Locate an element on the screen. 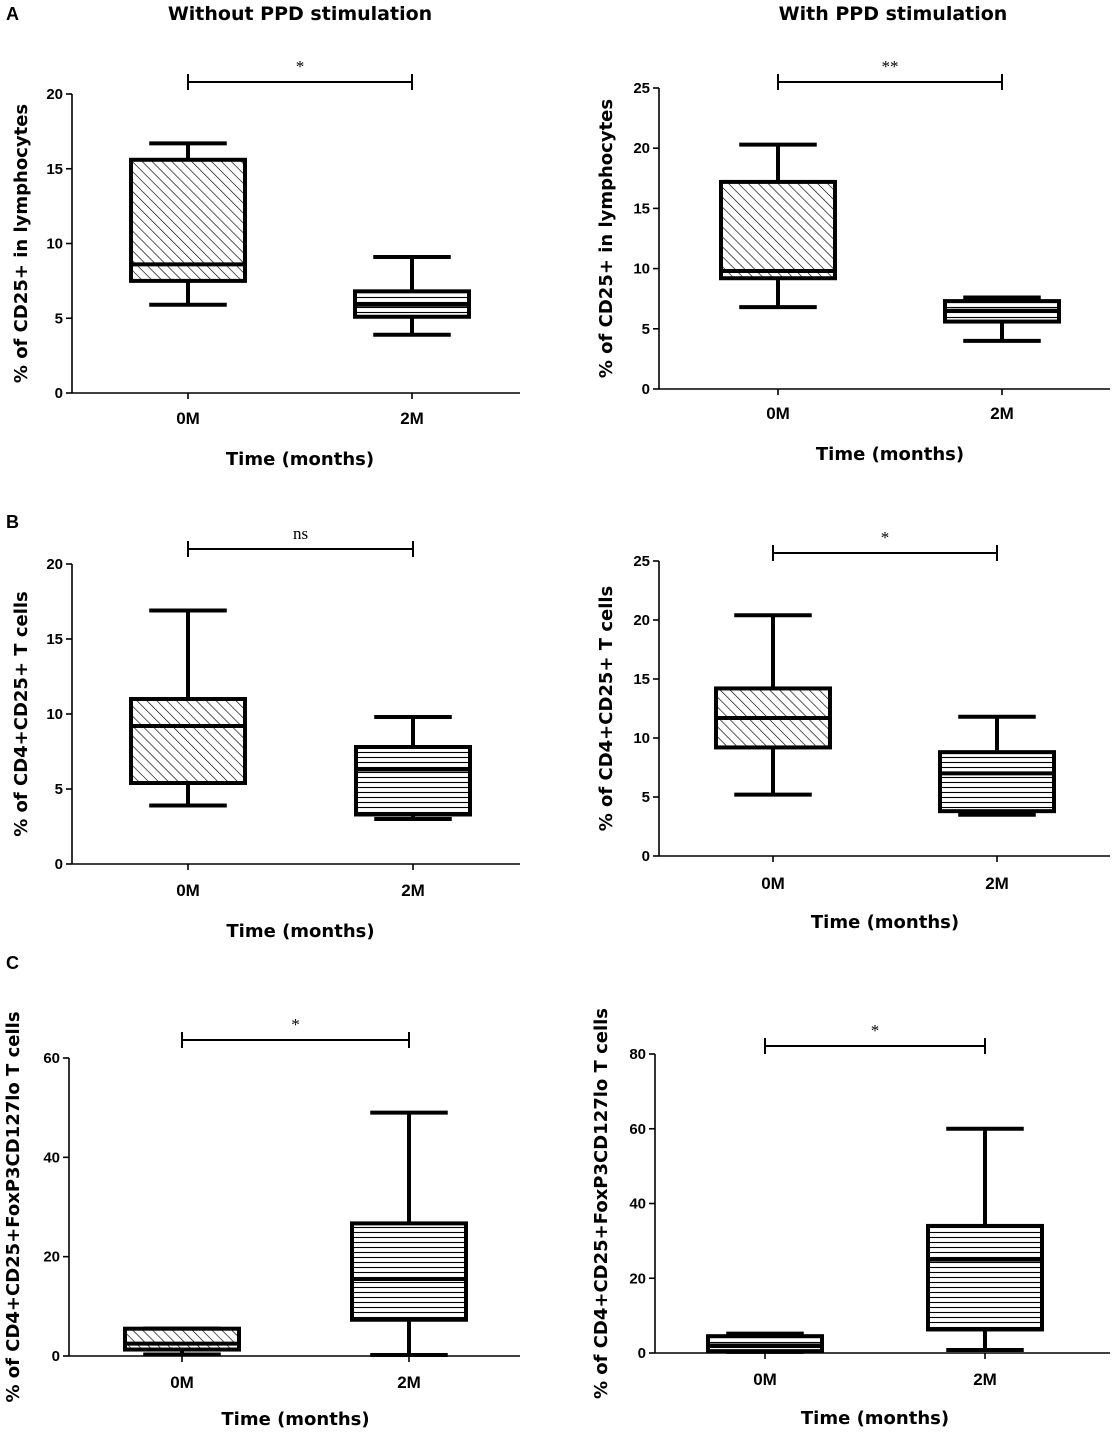 This screenshot has width=1120, height=1434. significance-label: ns is located at coordinates (300, 533).